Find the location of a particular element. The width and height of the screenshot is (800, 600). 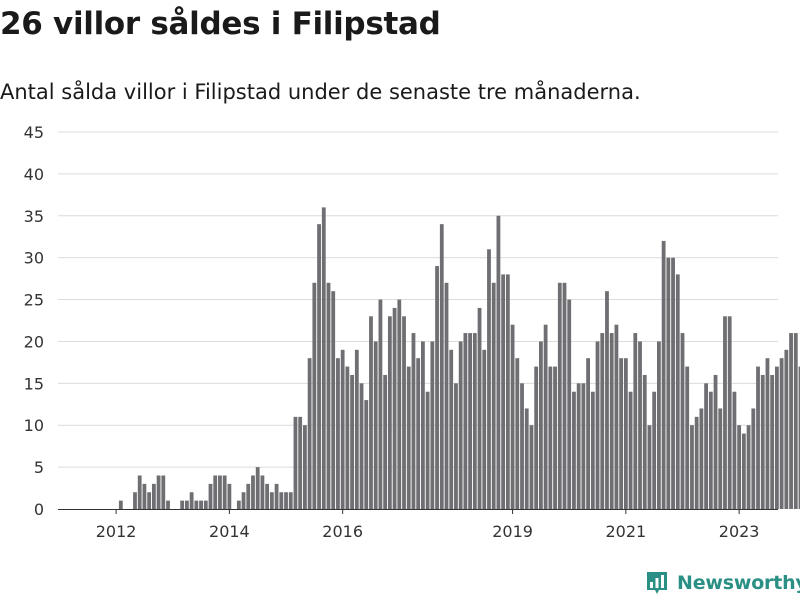

brand-logo: Newsworthy is located at coordinates (722, 583).